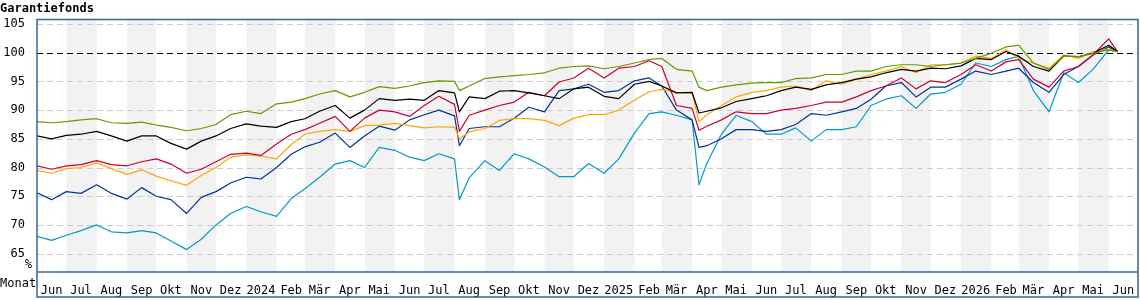 Image resolution: width=1140 pixels, height=300 pixels. I want to click on chart-title: Garantiefonds, so click(47, 8).